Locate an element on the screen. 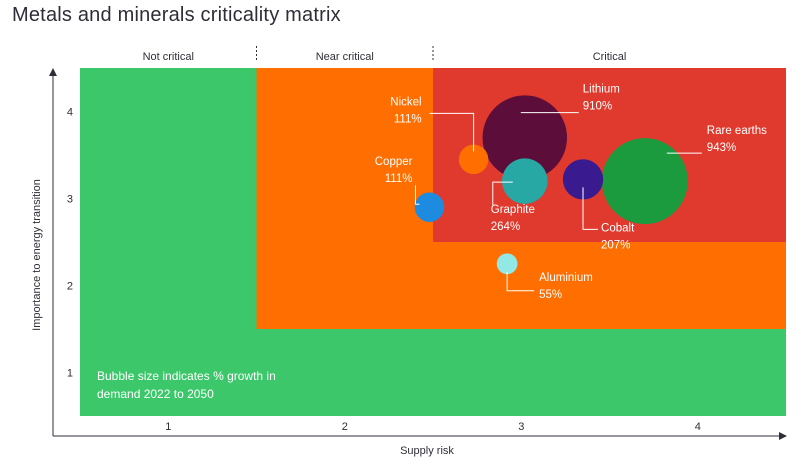 This screenshot has width=800, height=457. y-axis-label: Importance to energy transition is located at coordinates (37, 255).